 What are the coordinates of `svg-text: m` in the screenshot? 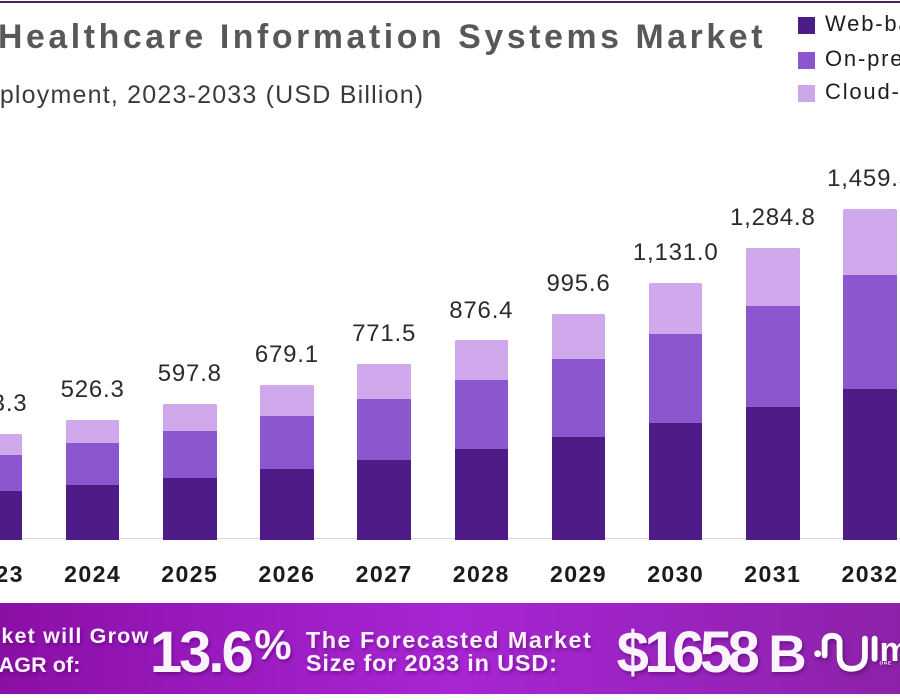 It's located at (890, 650).